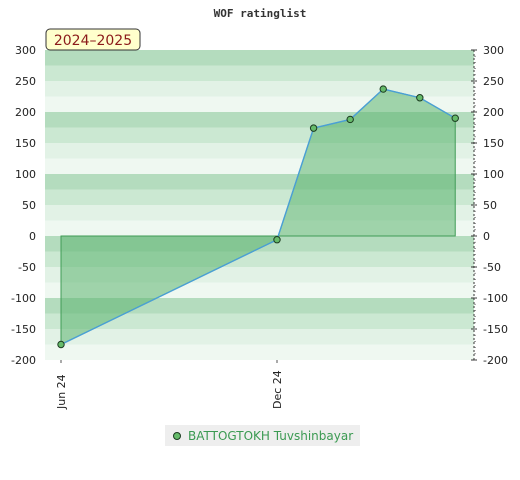 The height and width of the screenshot is (480, 520). Describe the element at coordinates (23, 298) in the screenshot. I see `y-tick-label-left: -100` at that location.